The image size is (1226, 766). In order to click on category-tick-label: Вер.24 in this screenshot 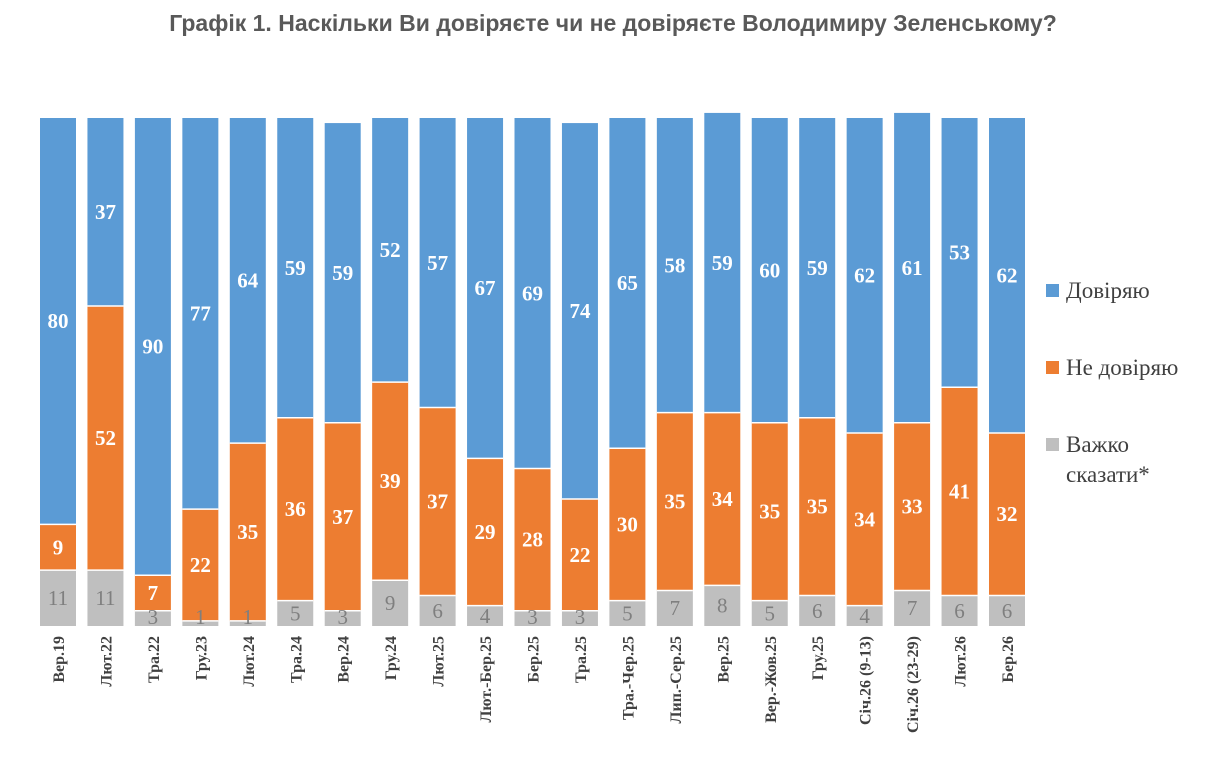, I will do `click(344, 659)`.